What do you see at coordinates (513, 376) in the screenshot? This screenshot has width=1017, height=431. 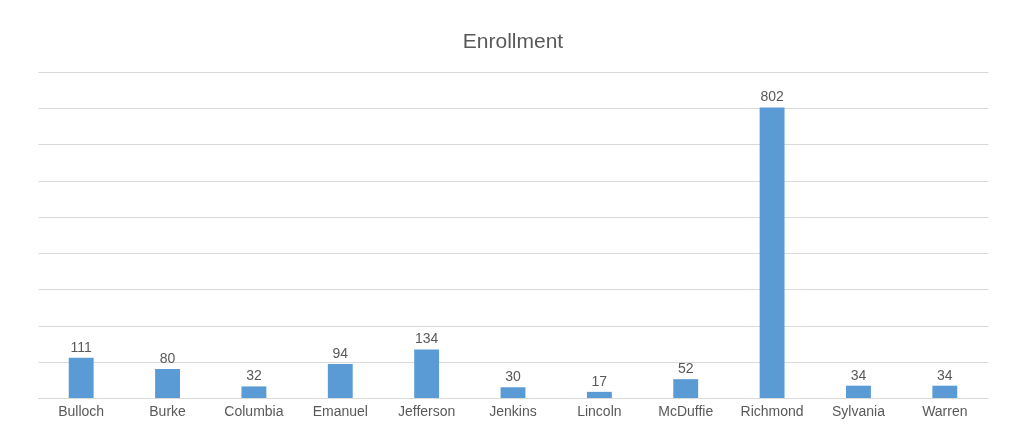 I see `data-label: 30` at bounding box center [513, 376].